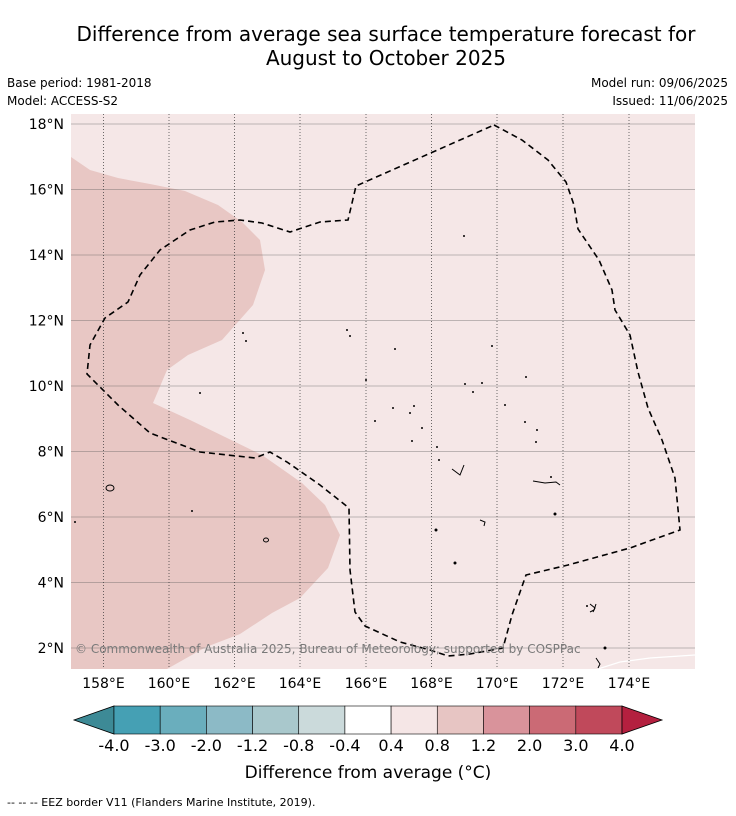  I want to click on colorbar-label: Difference from average (°C), so click(368, 773).